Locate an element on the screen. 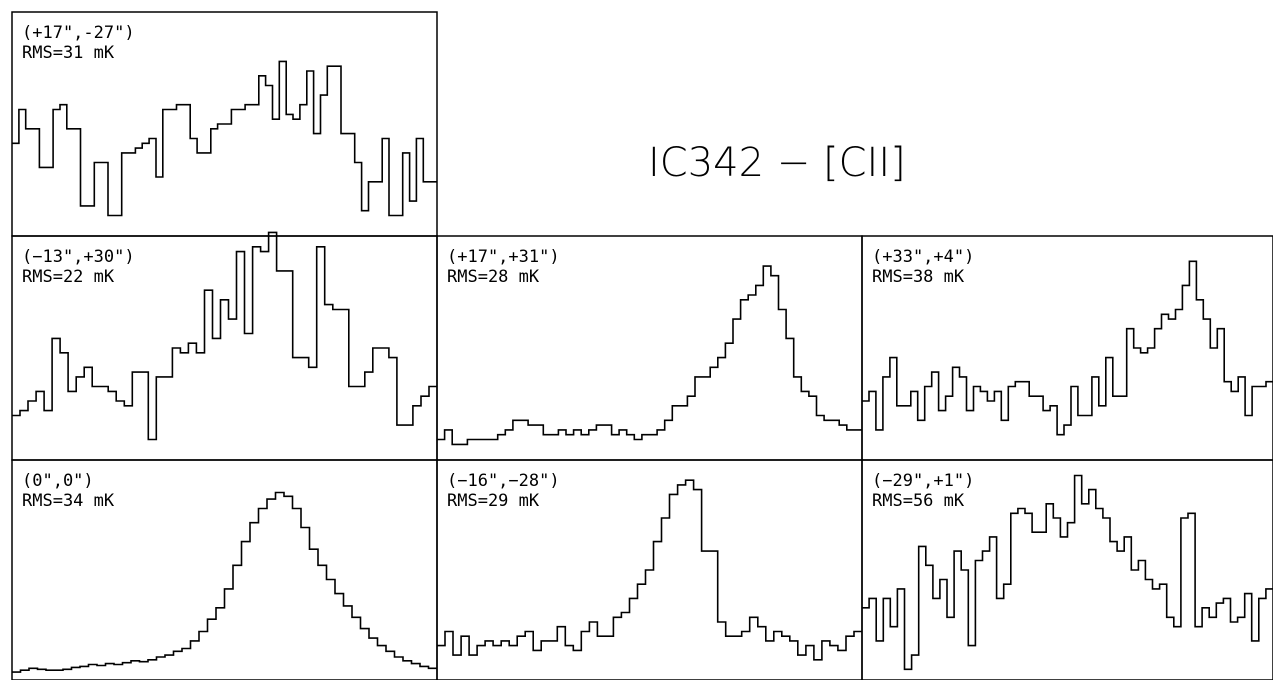 This screenshot has width=1273, height=680. offset-position-label: (−29",+1") is located at coordinates (923, 481).